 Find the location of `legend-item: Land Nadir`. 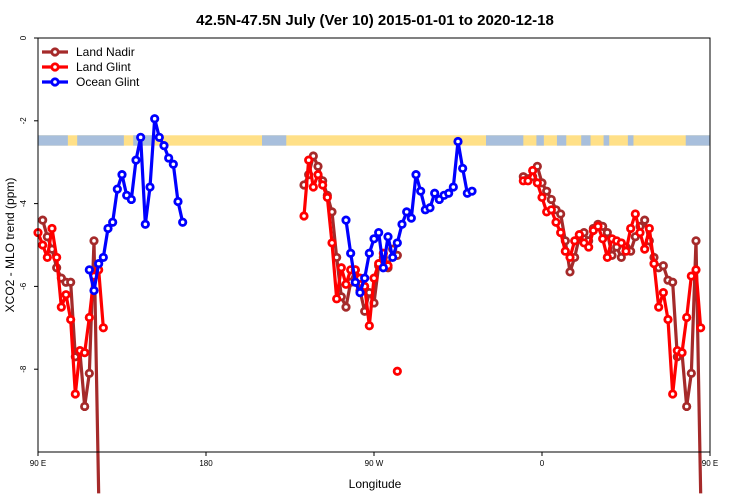

legend-item: Land Nadir is located at coordinates (88, 52).